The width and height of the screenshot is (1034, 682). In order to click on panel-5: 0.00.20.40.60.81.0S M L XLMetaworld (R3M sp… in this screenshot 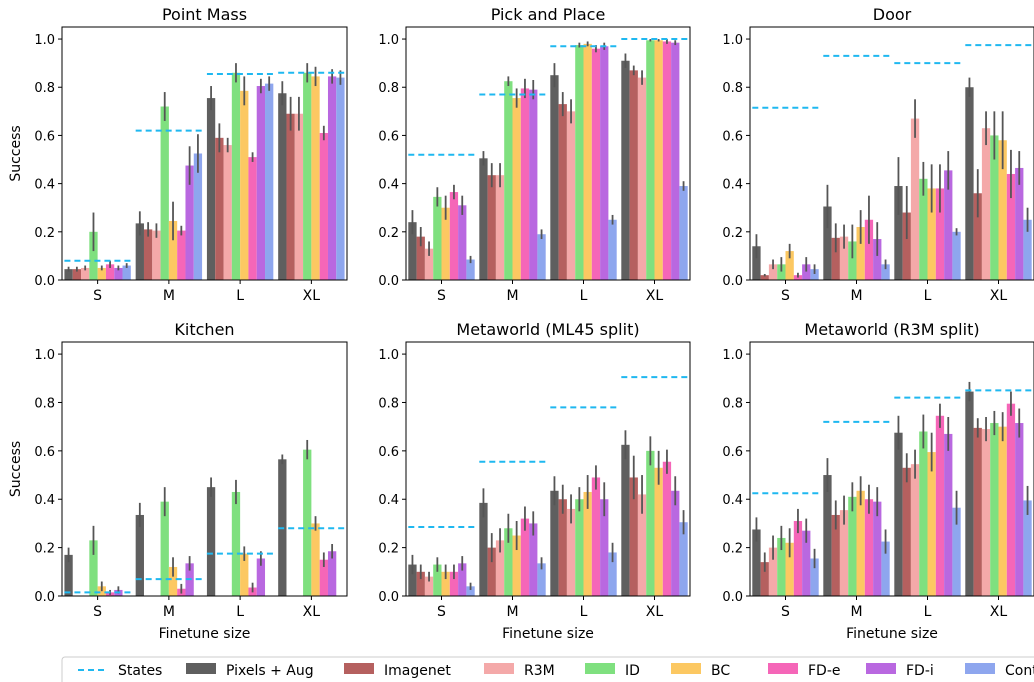, I will do `click(878, 481)`.